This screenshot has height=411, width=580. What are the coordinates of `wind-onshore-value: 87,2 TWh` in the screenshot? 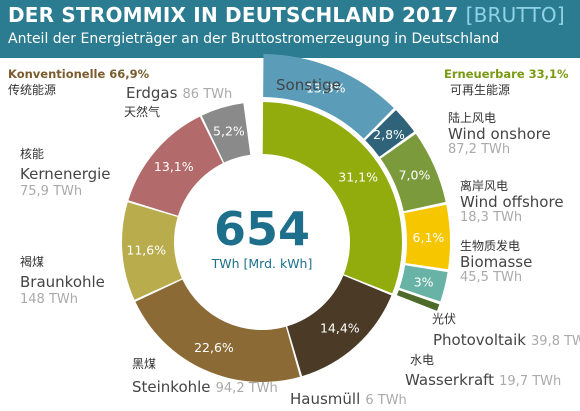 It's located at (479, 150).